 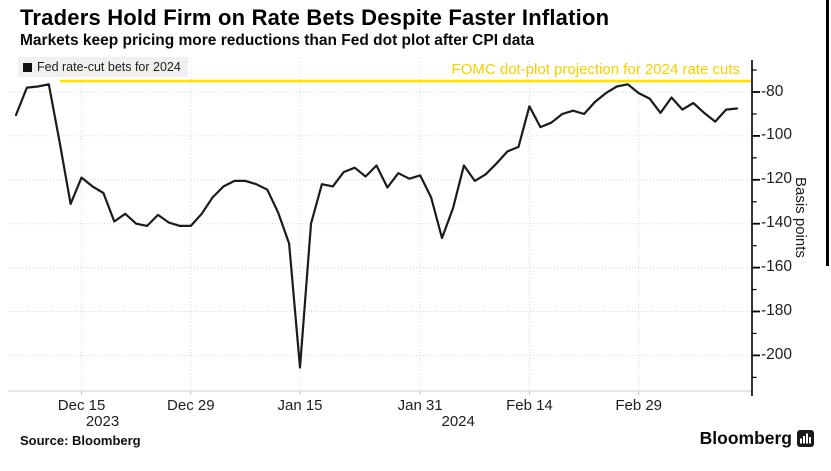 What do you see at coordinates (529, 405) in the screenshot?
I see `x-tick-label: Feb 14` at bounding box center [529, 405].